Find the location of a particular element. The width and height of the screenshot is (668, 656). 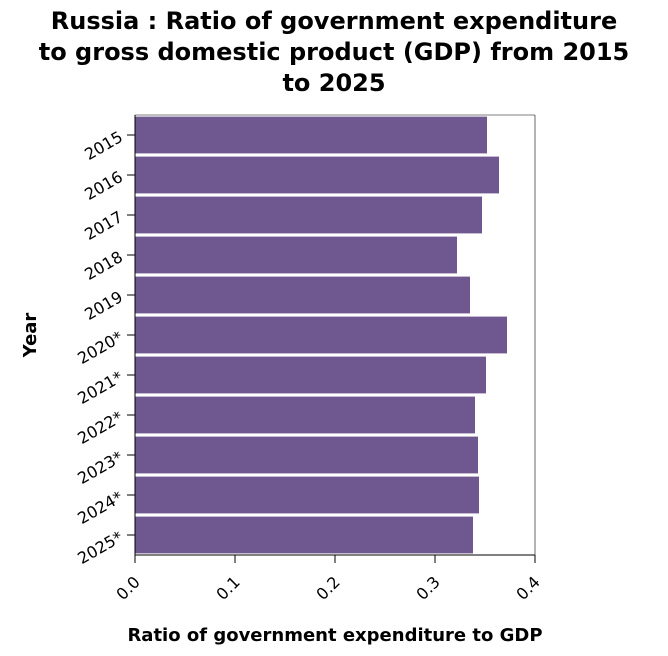

y-tick-label: 2020* is located at coordinates (100, 347).